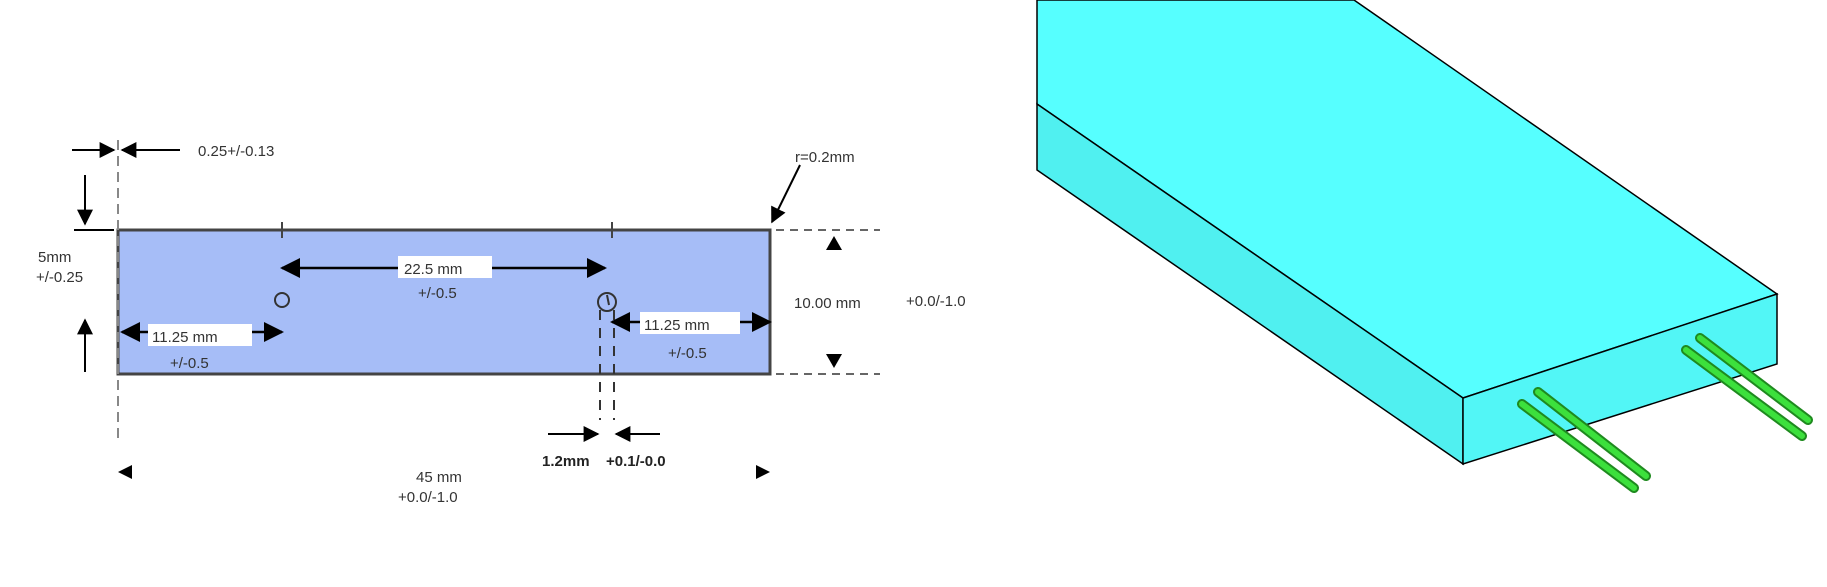 This screenshot has width=1827, height=587. What do you see at coordinates (439, 477) in the screenshot?
I see `length-label: 45 mm` at bounding box center [439, 477].